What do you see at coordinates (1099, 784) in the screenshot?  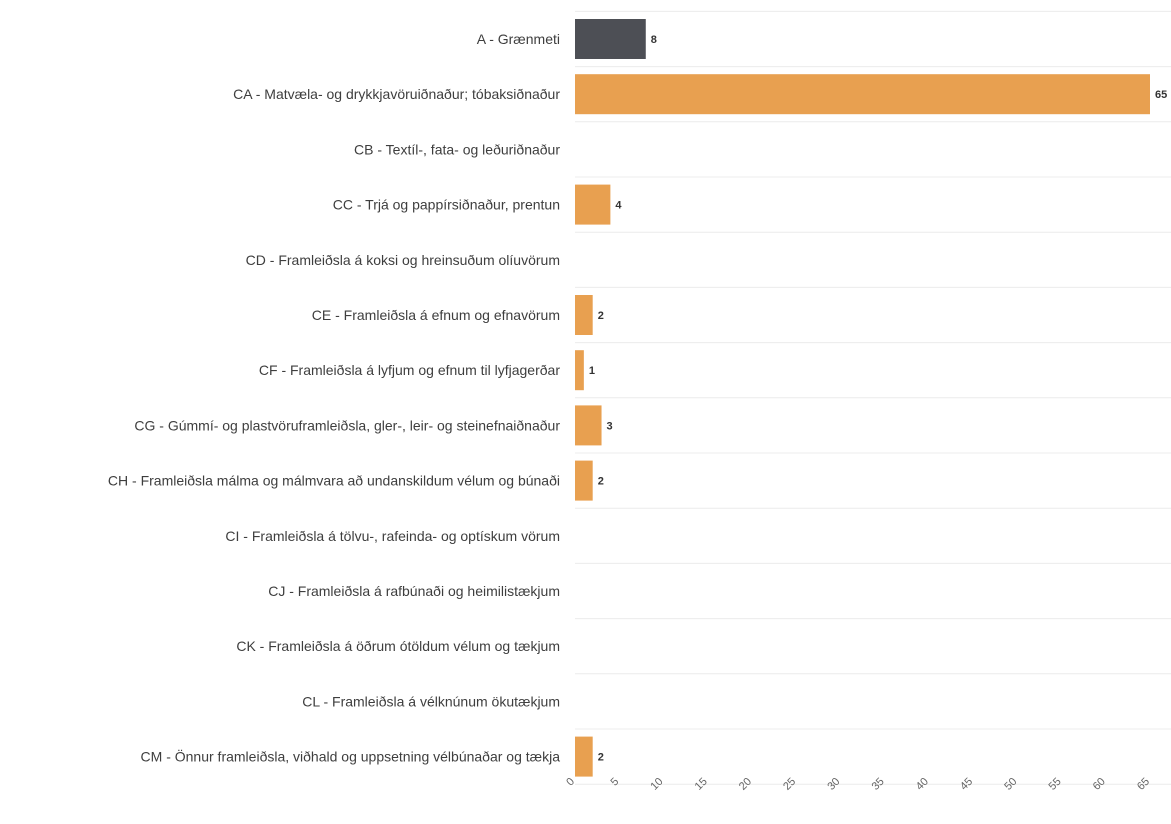 I see `x-tick-label: 60` at bounding box center [1099, 784].